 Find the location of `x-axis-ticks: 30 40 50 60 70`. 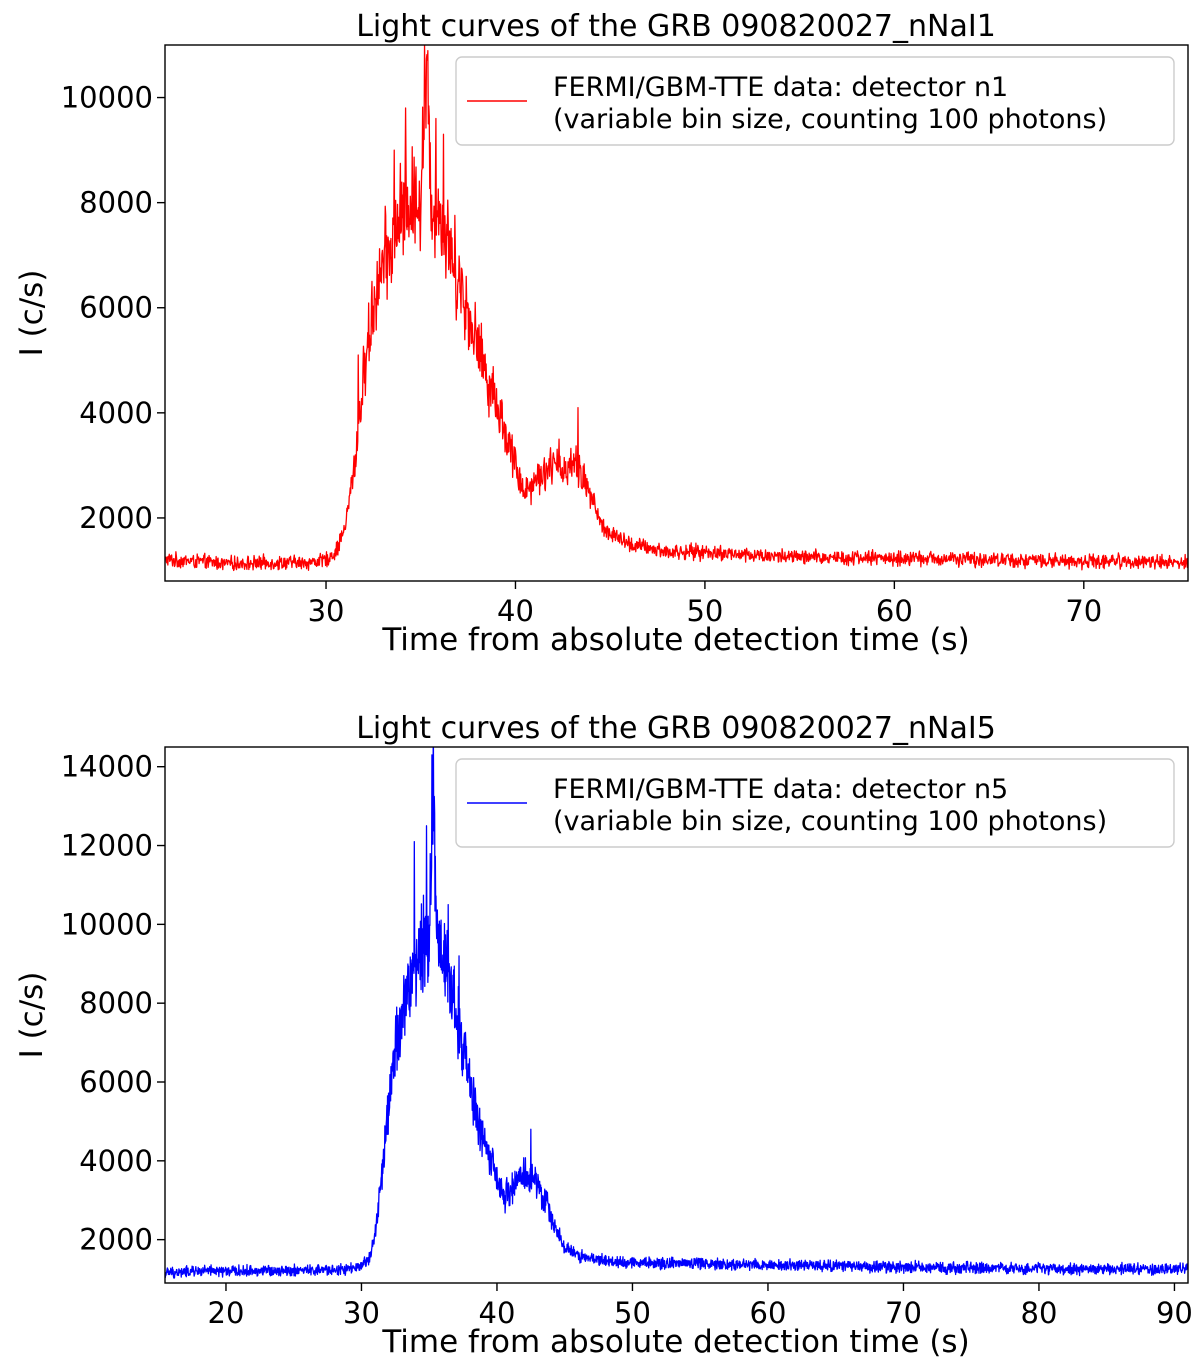

x-axis-ticks: 30 40 50 60 70 is located at coordinates (705, 604).